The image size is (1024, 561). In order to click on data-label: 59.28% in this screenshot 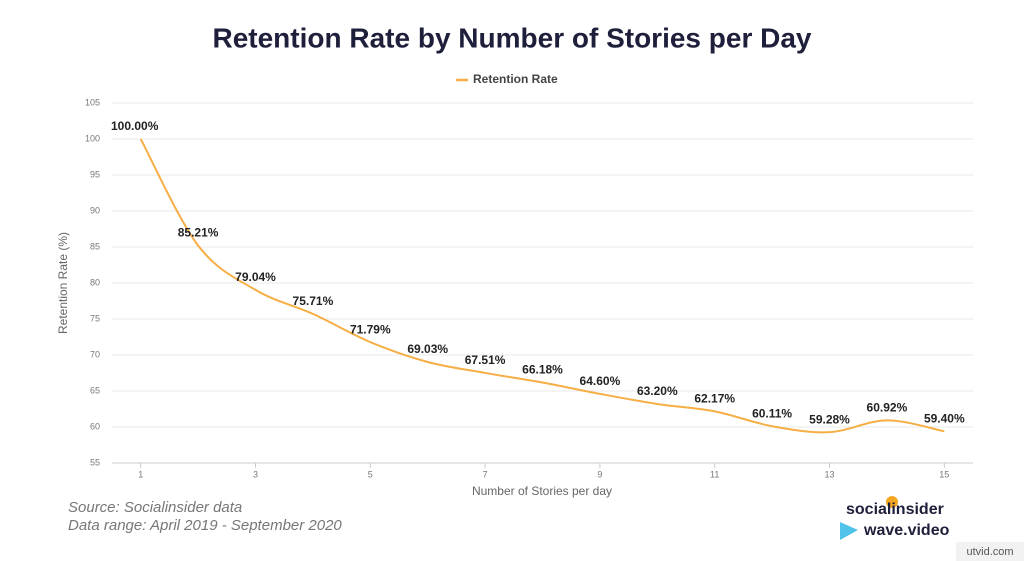, I will do `click(829, 419)`.